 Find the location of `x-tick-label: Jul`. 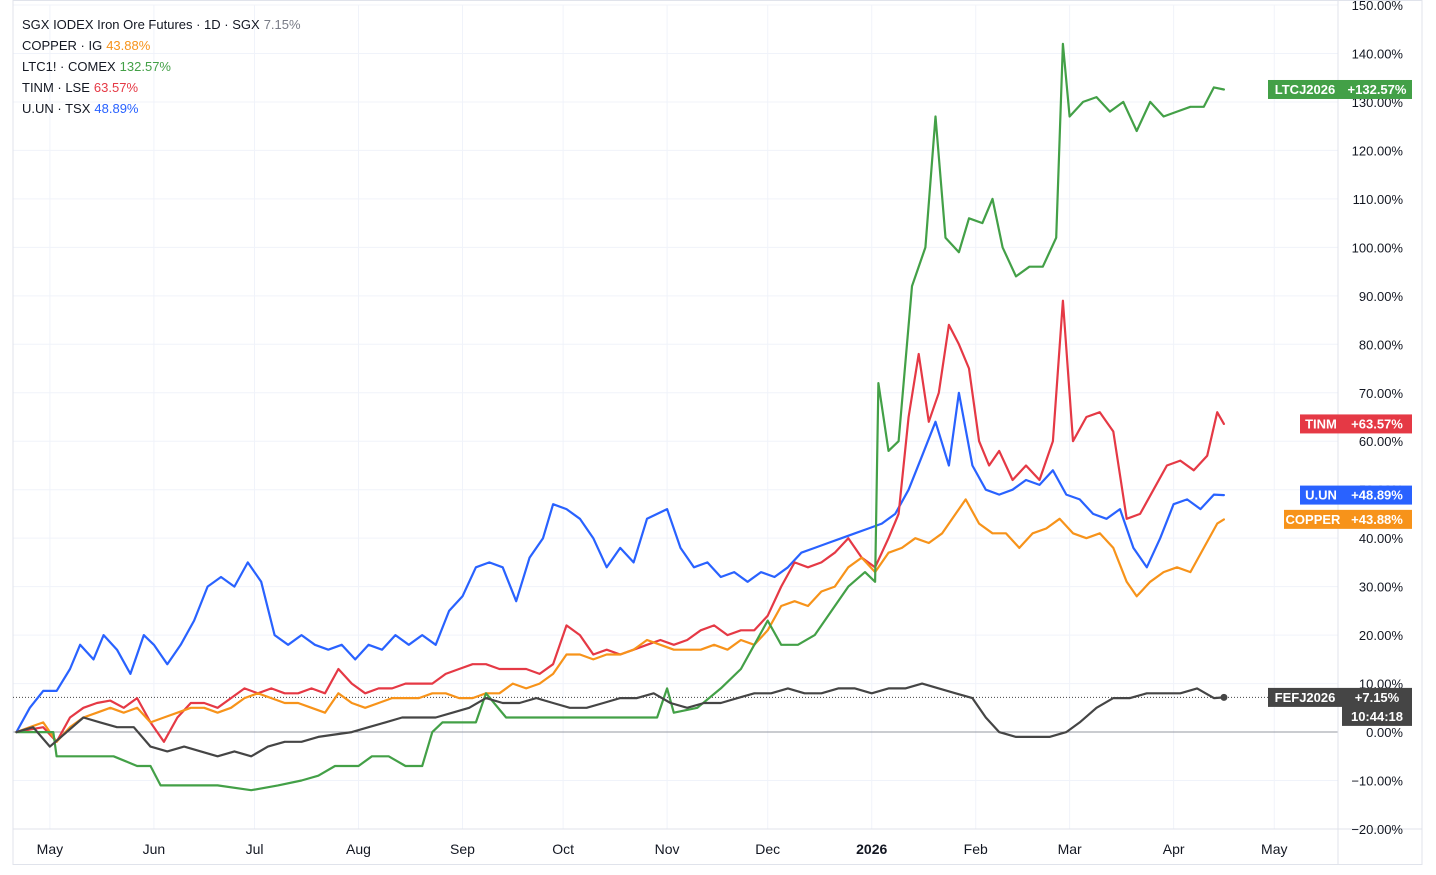

x-tick-label: Jul is located at coordinates (255, 849).